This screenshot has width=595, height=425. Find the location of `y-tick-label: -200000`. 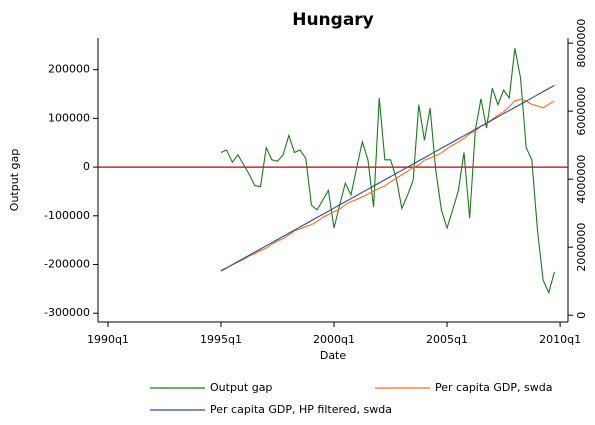

y-tick-label: -200000 is located at coordinates (67, 264).